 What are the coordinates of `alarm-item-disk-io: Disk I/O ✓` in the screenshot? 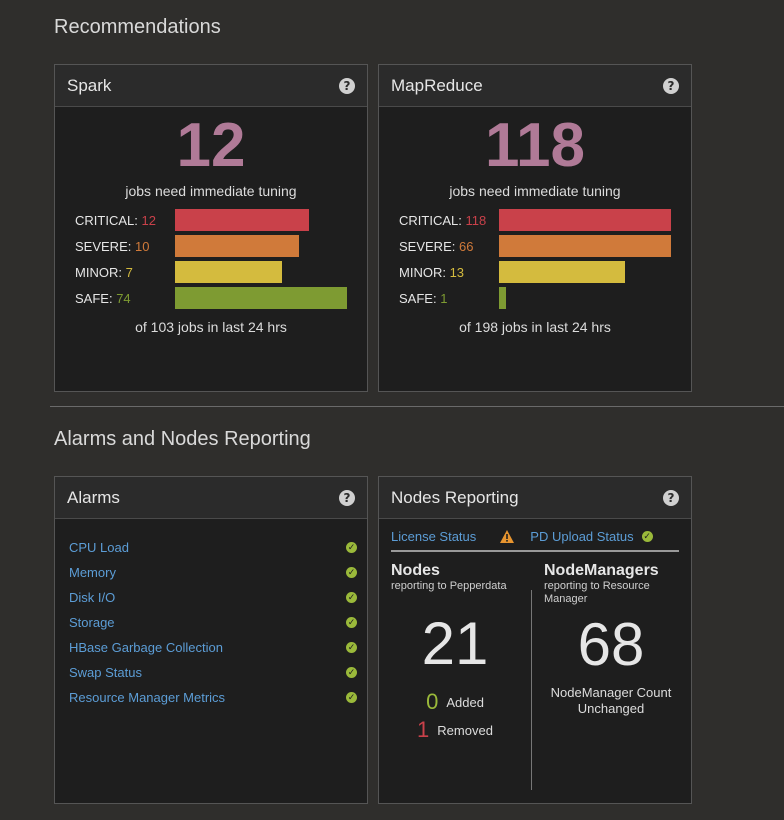 It's located at (211, 597).